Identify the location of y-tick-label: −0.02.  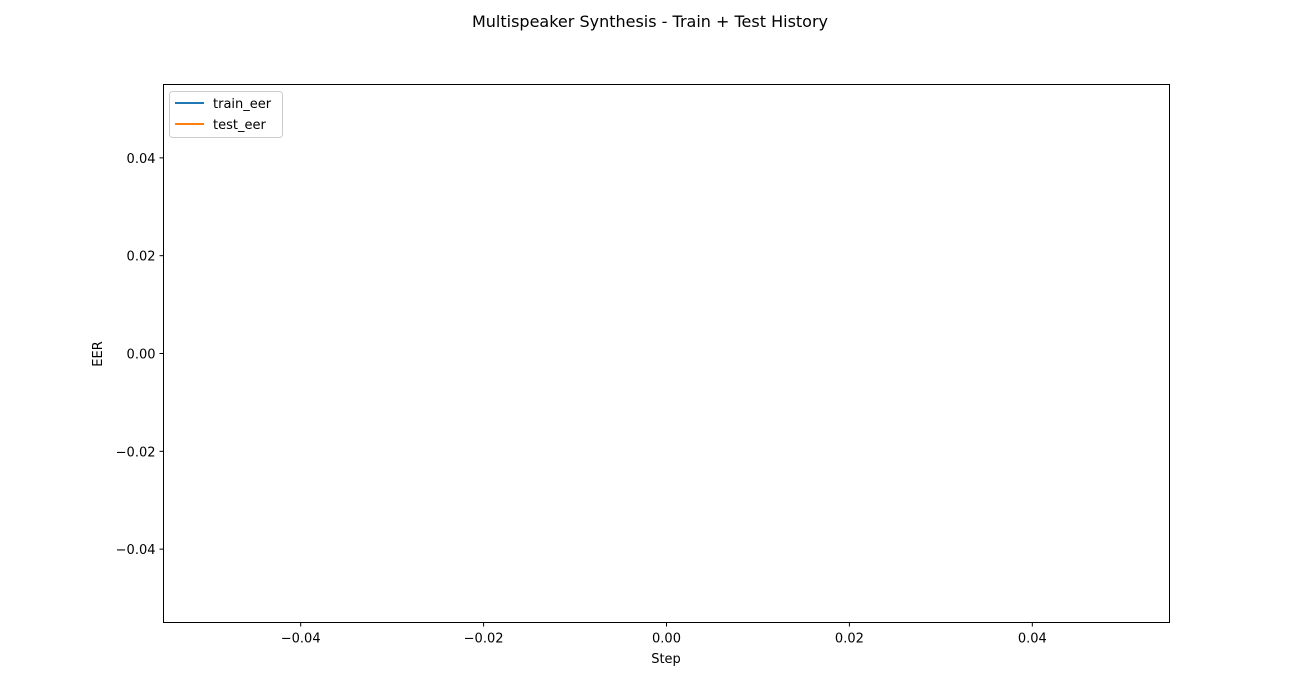
(136, 452).